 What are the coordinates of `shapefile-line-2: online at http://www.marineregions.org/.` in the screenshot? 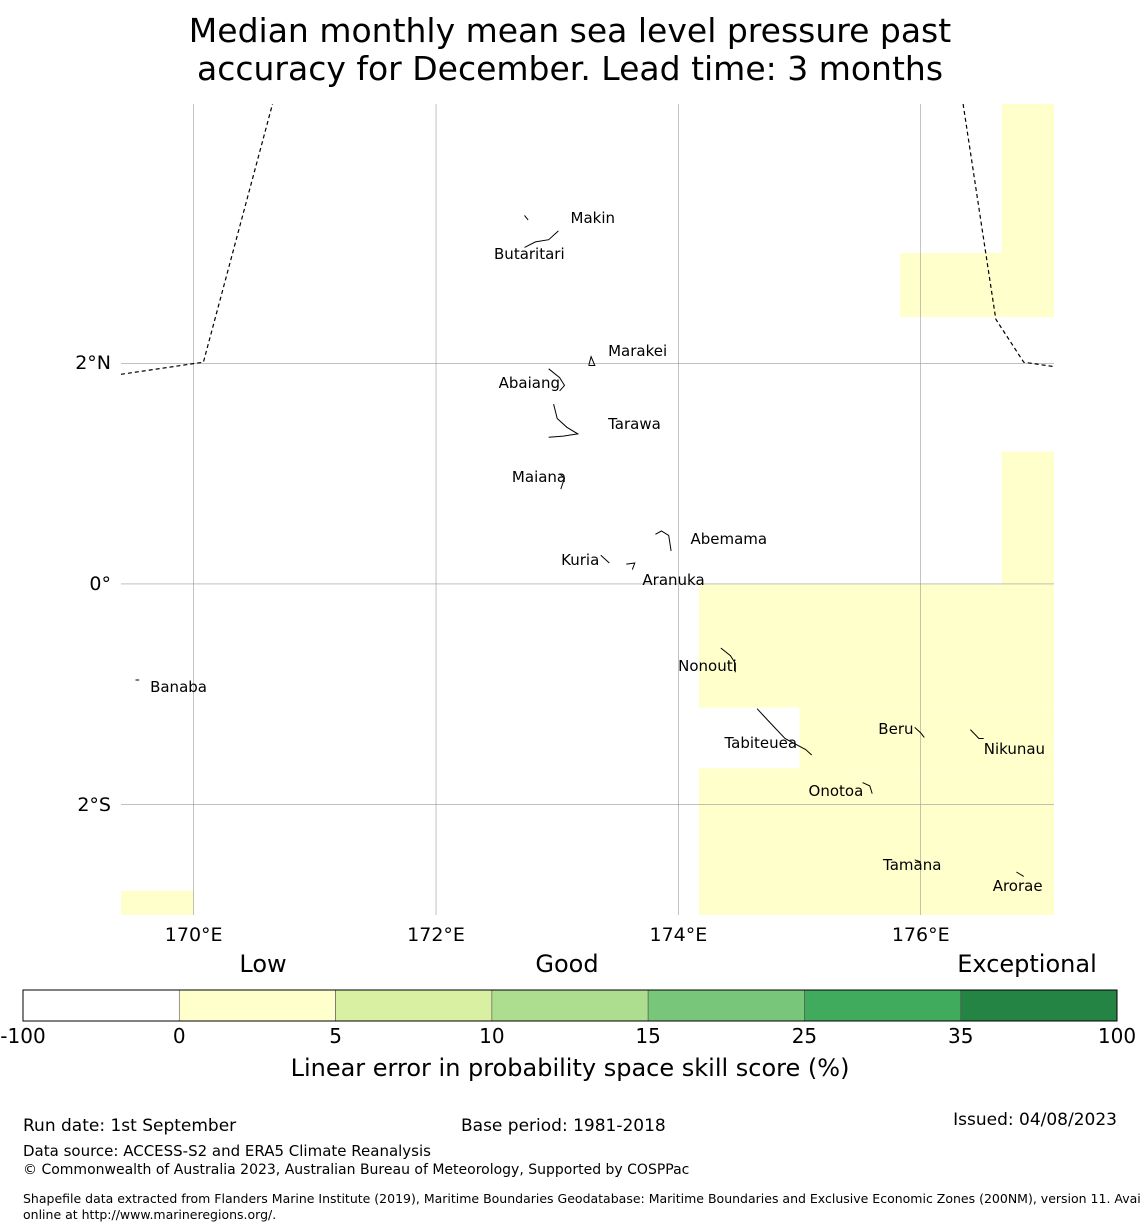 It's located at (150, 1214).